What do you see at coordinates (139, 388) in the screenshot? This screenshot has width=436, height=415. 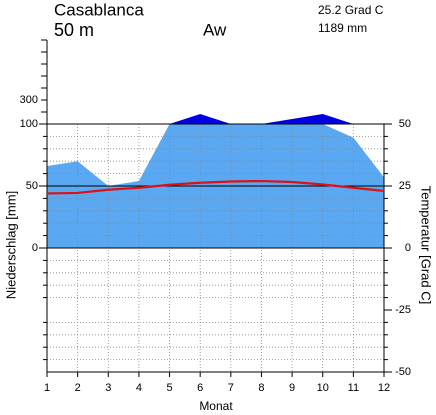 I see `x-tick-label: 4` at bounding box center [139, 388].